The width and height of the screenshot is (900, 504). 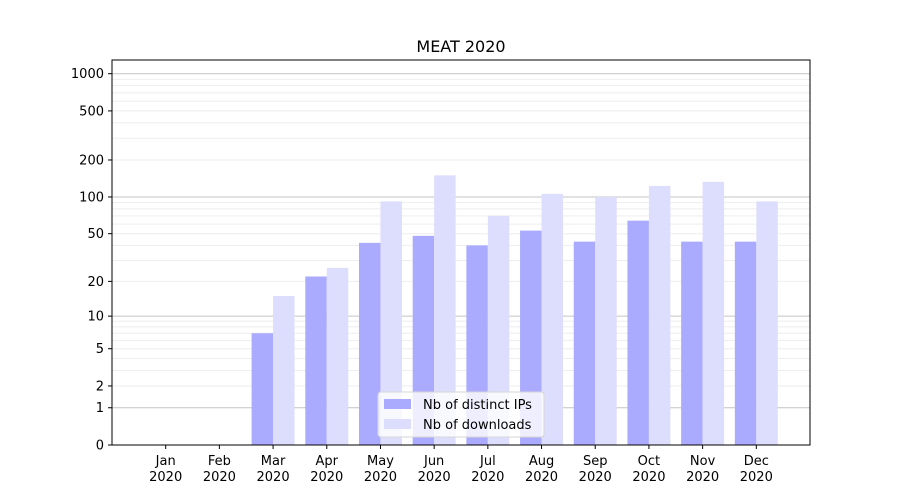 What do you see at coordinates (100, 349) in the screenshot?
I see `y-tick-label: 5` at bounding box center [100, 349].